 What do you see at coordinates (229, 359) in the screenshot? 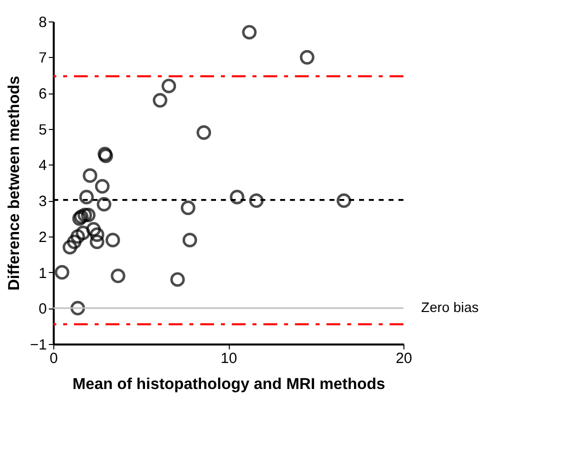
I see `x-tick-label: 10` at bounding box center [229, 359].